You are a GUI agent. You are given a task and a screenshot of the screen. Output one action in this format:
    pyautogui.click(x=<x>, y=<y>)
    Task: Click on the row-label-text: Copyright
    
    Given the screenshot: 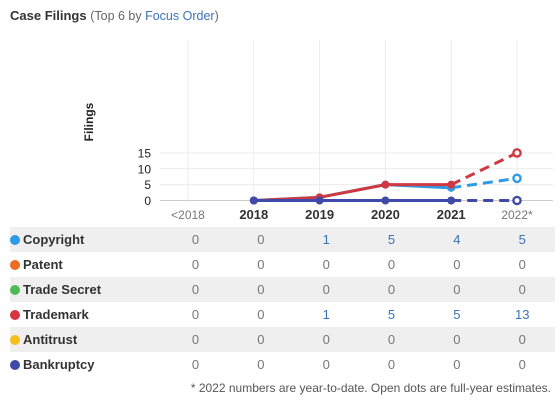 What is the action you would take?
    pyautogui.click(x=54, y=239)
    